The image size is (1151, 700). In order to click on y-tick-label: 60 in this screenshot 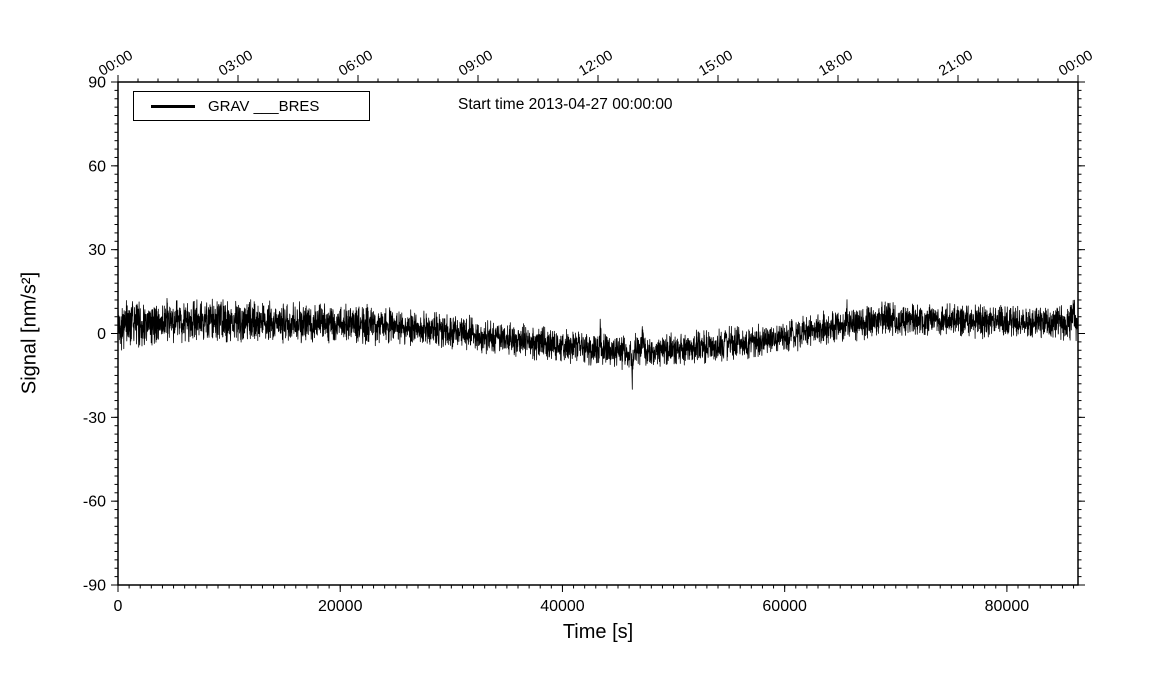, I will do `click(97, 166)`.